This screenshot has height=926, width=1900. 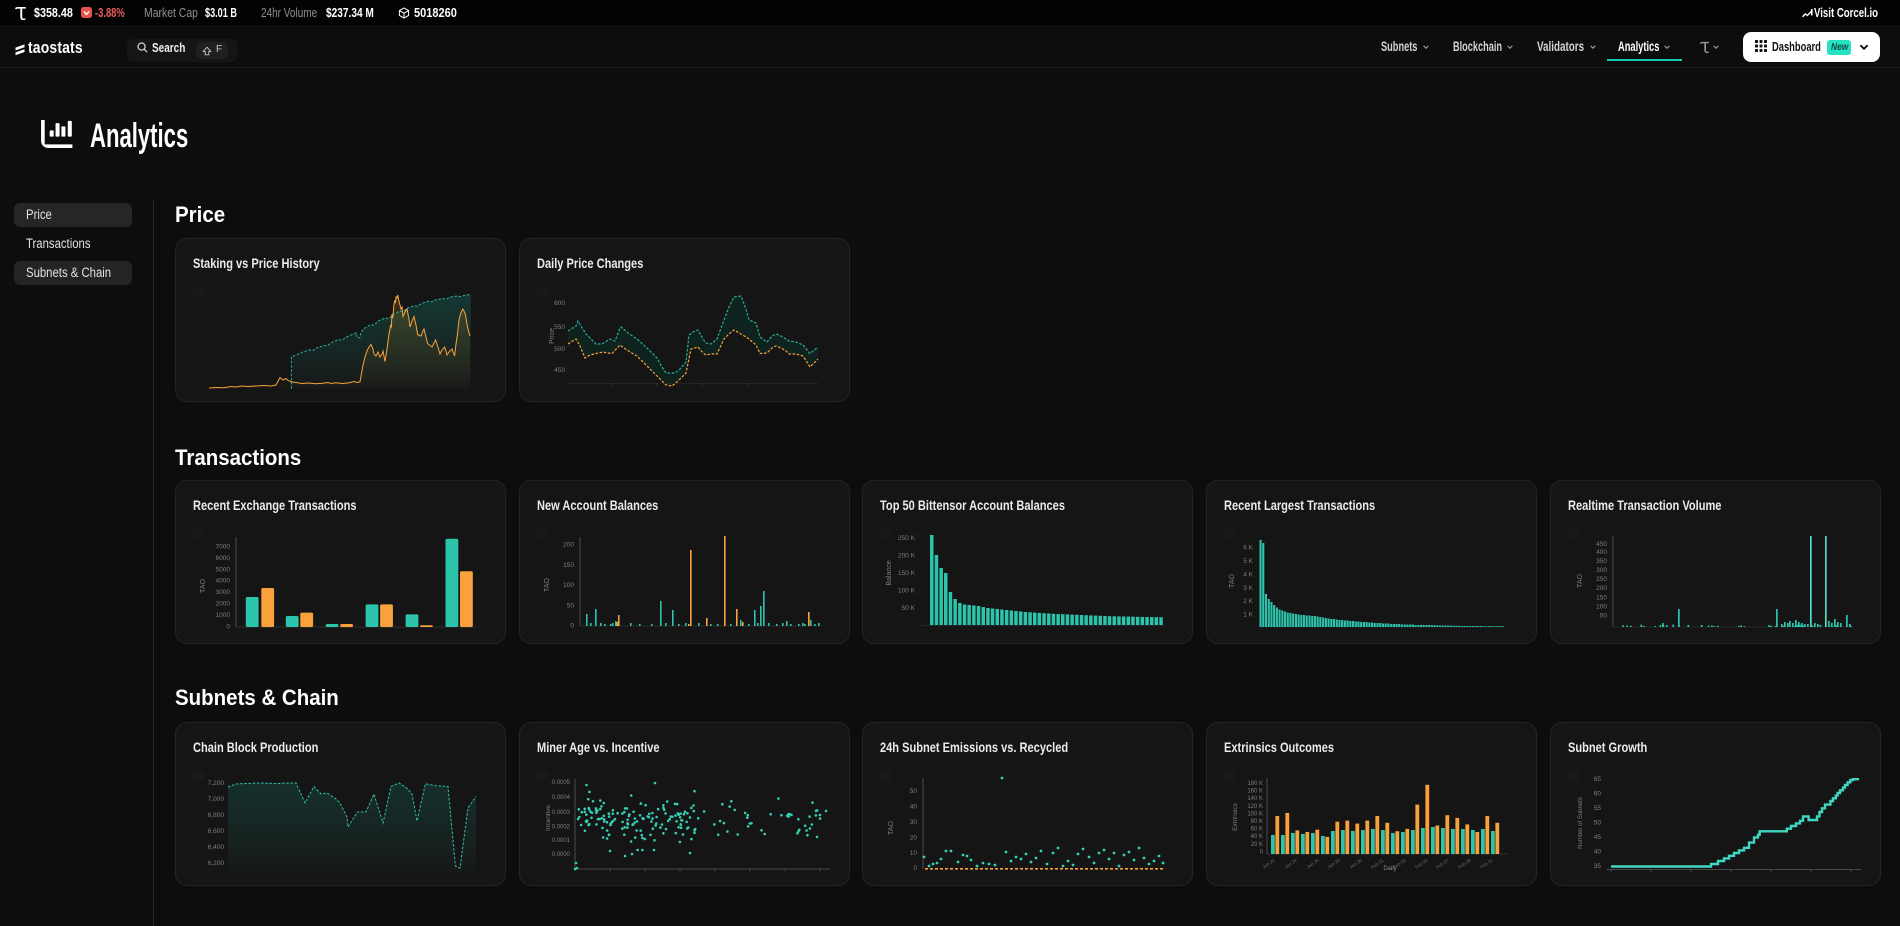 What do you see at coordinates (216, 799) in the screenshot?
I see `svg-text: 7,000` at bounding box center [216, 799].